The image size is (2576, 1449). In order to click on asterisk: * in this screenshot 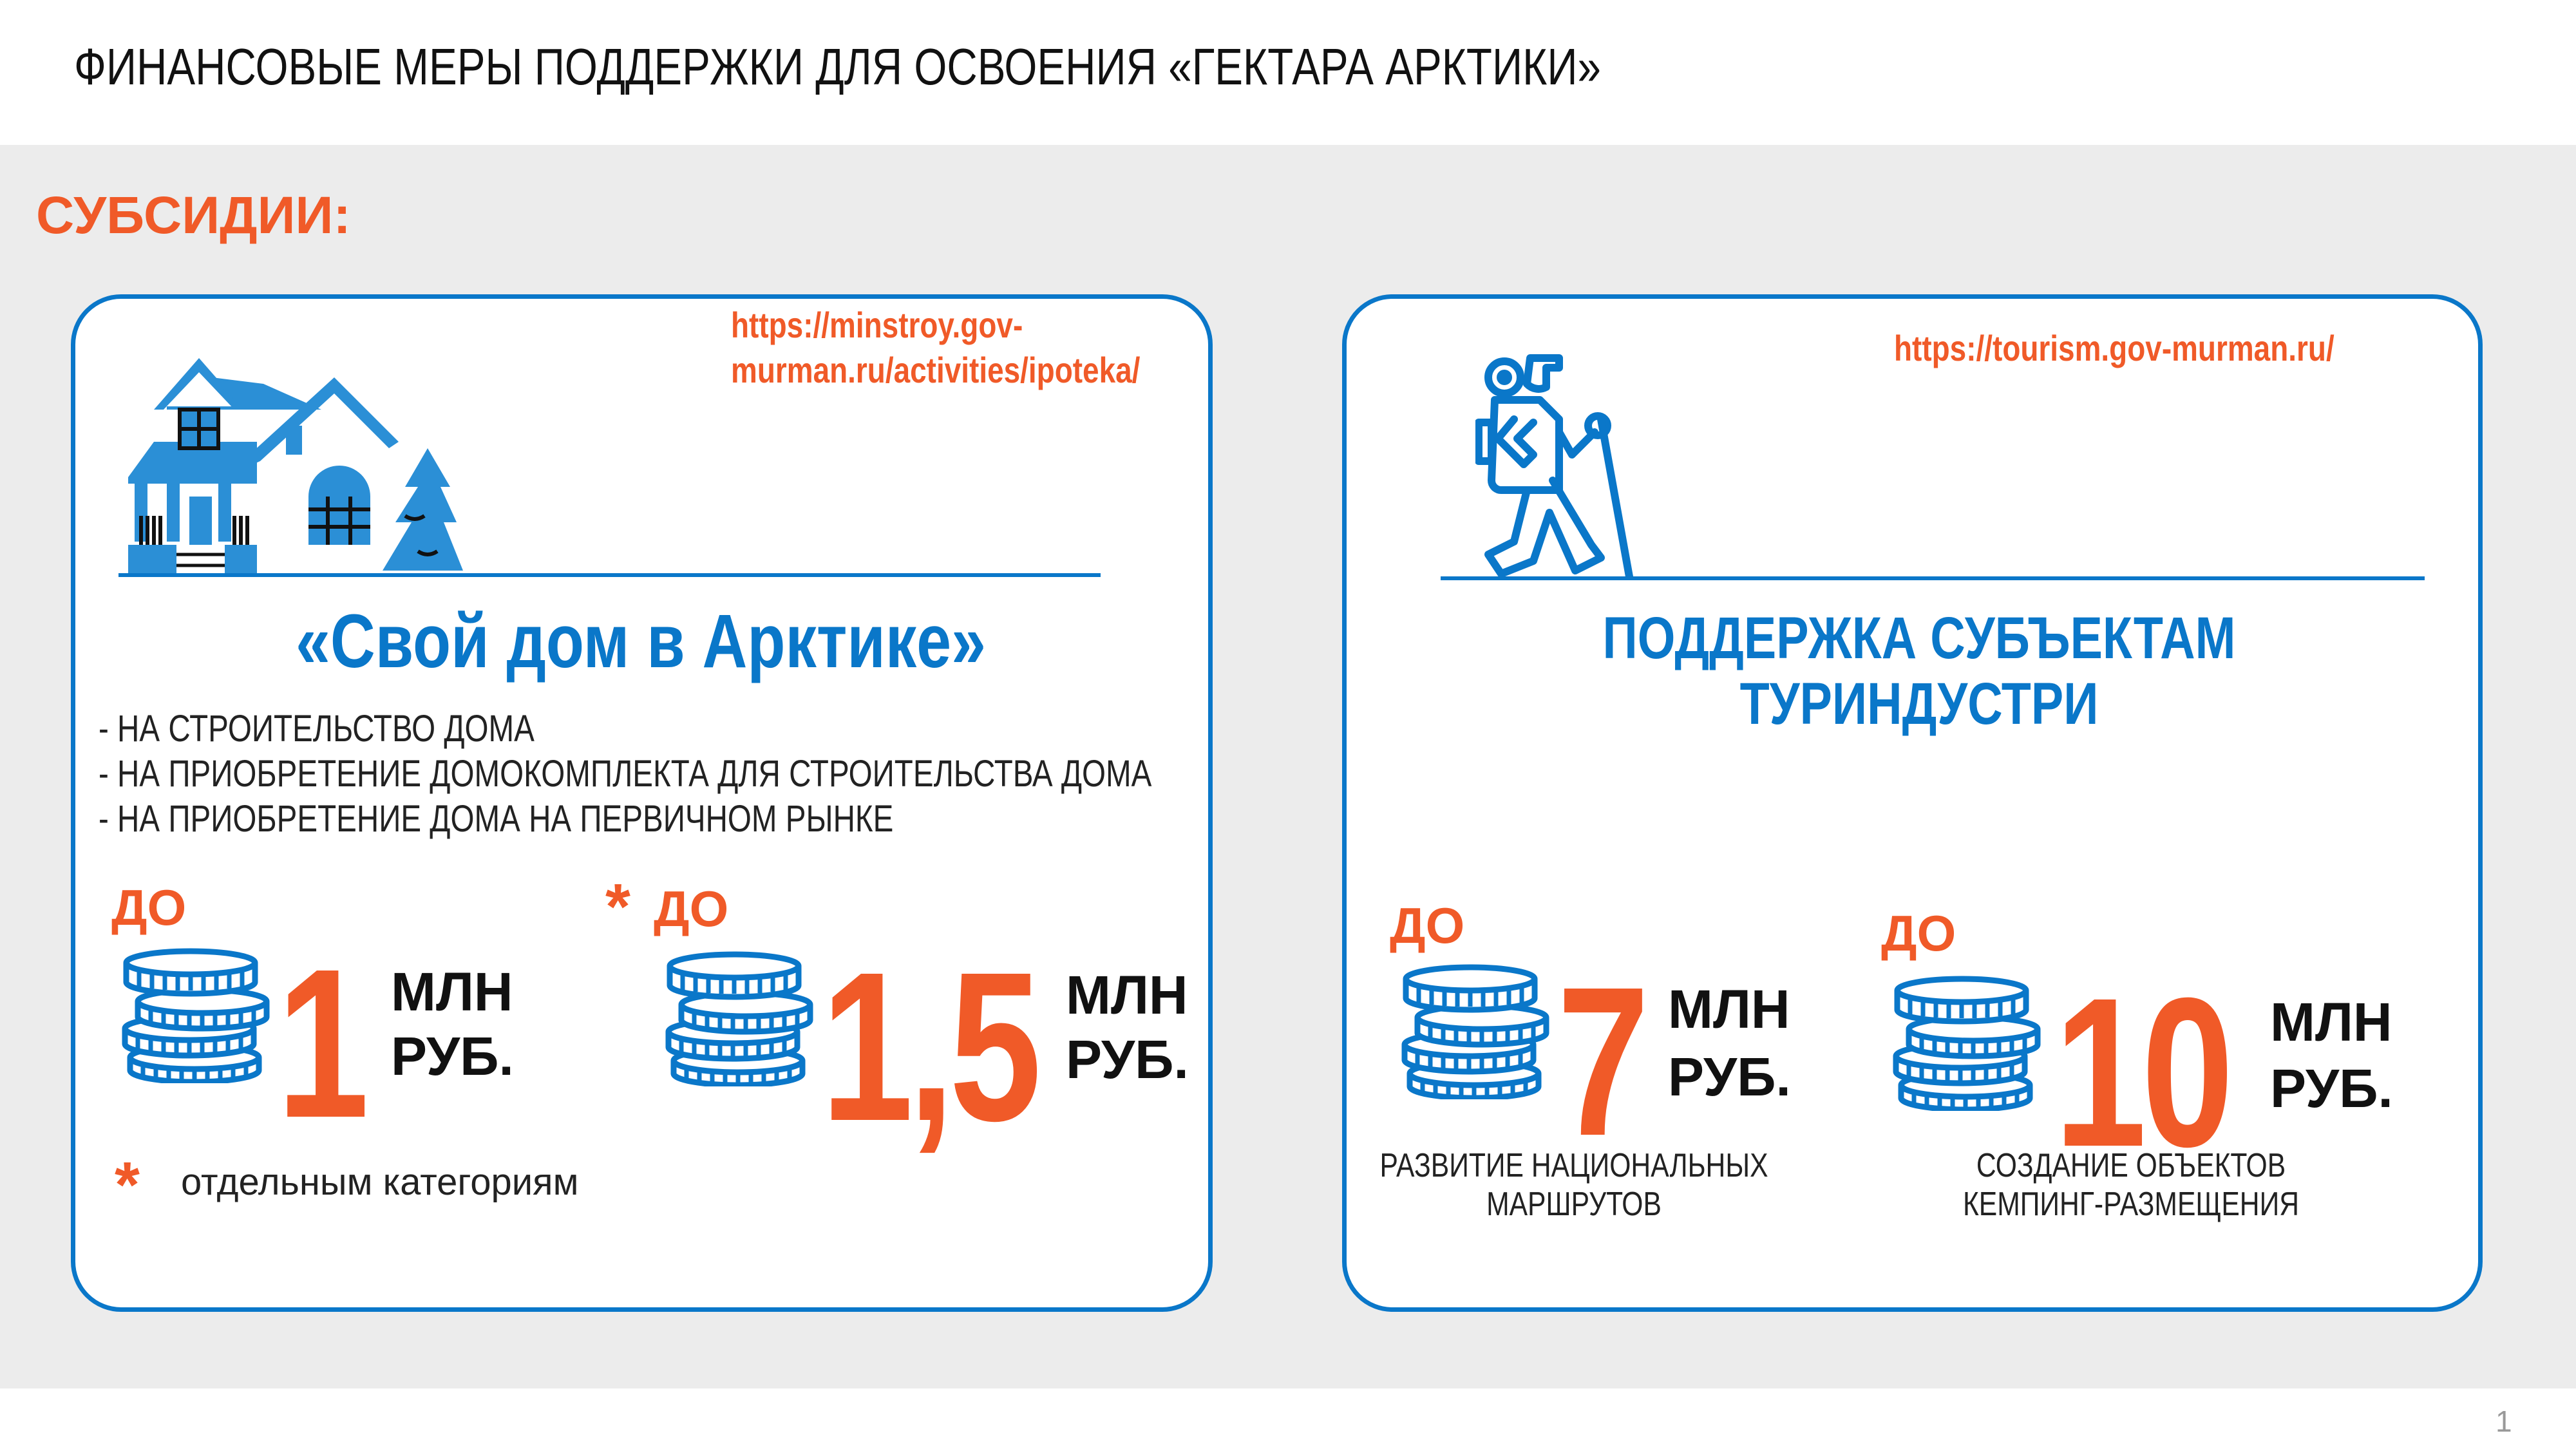, I will do `click(618, 907)`.